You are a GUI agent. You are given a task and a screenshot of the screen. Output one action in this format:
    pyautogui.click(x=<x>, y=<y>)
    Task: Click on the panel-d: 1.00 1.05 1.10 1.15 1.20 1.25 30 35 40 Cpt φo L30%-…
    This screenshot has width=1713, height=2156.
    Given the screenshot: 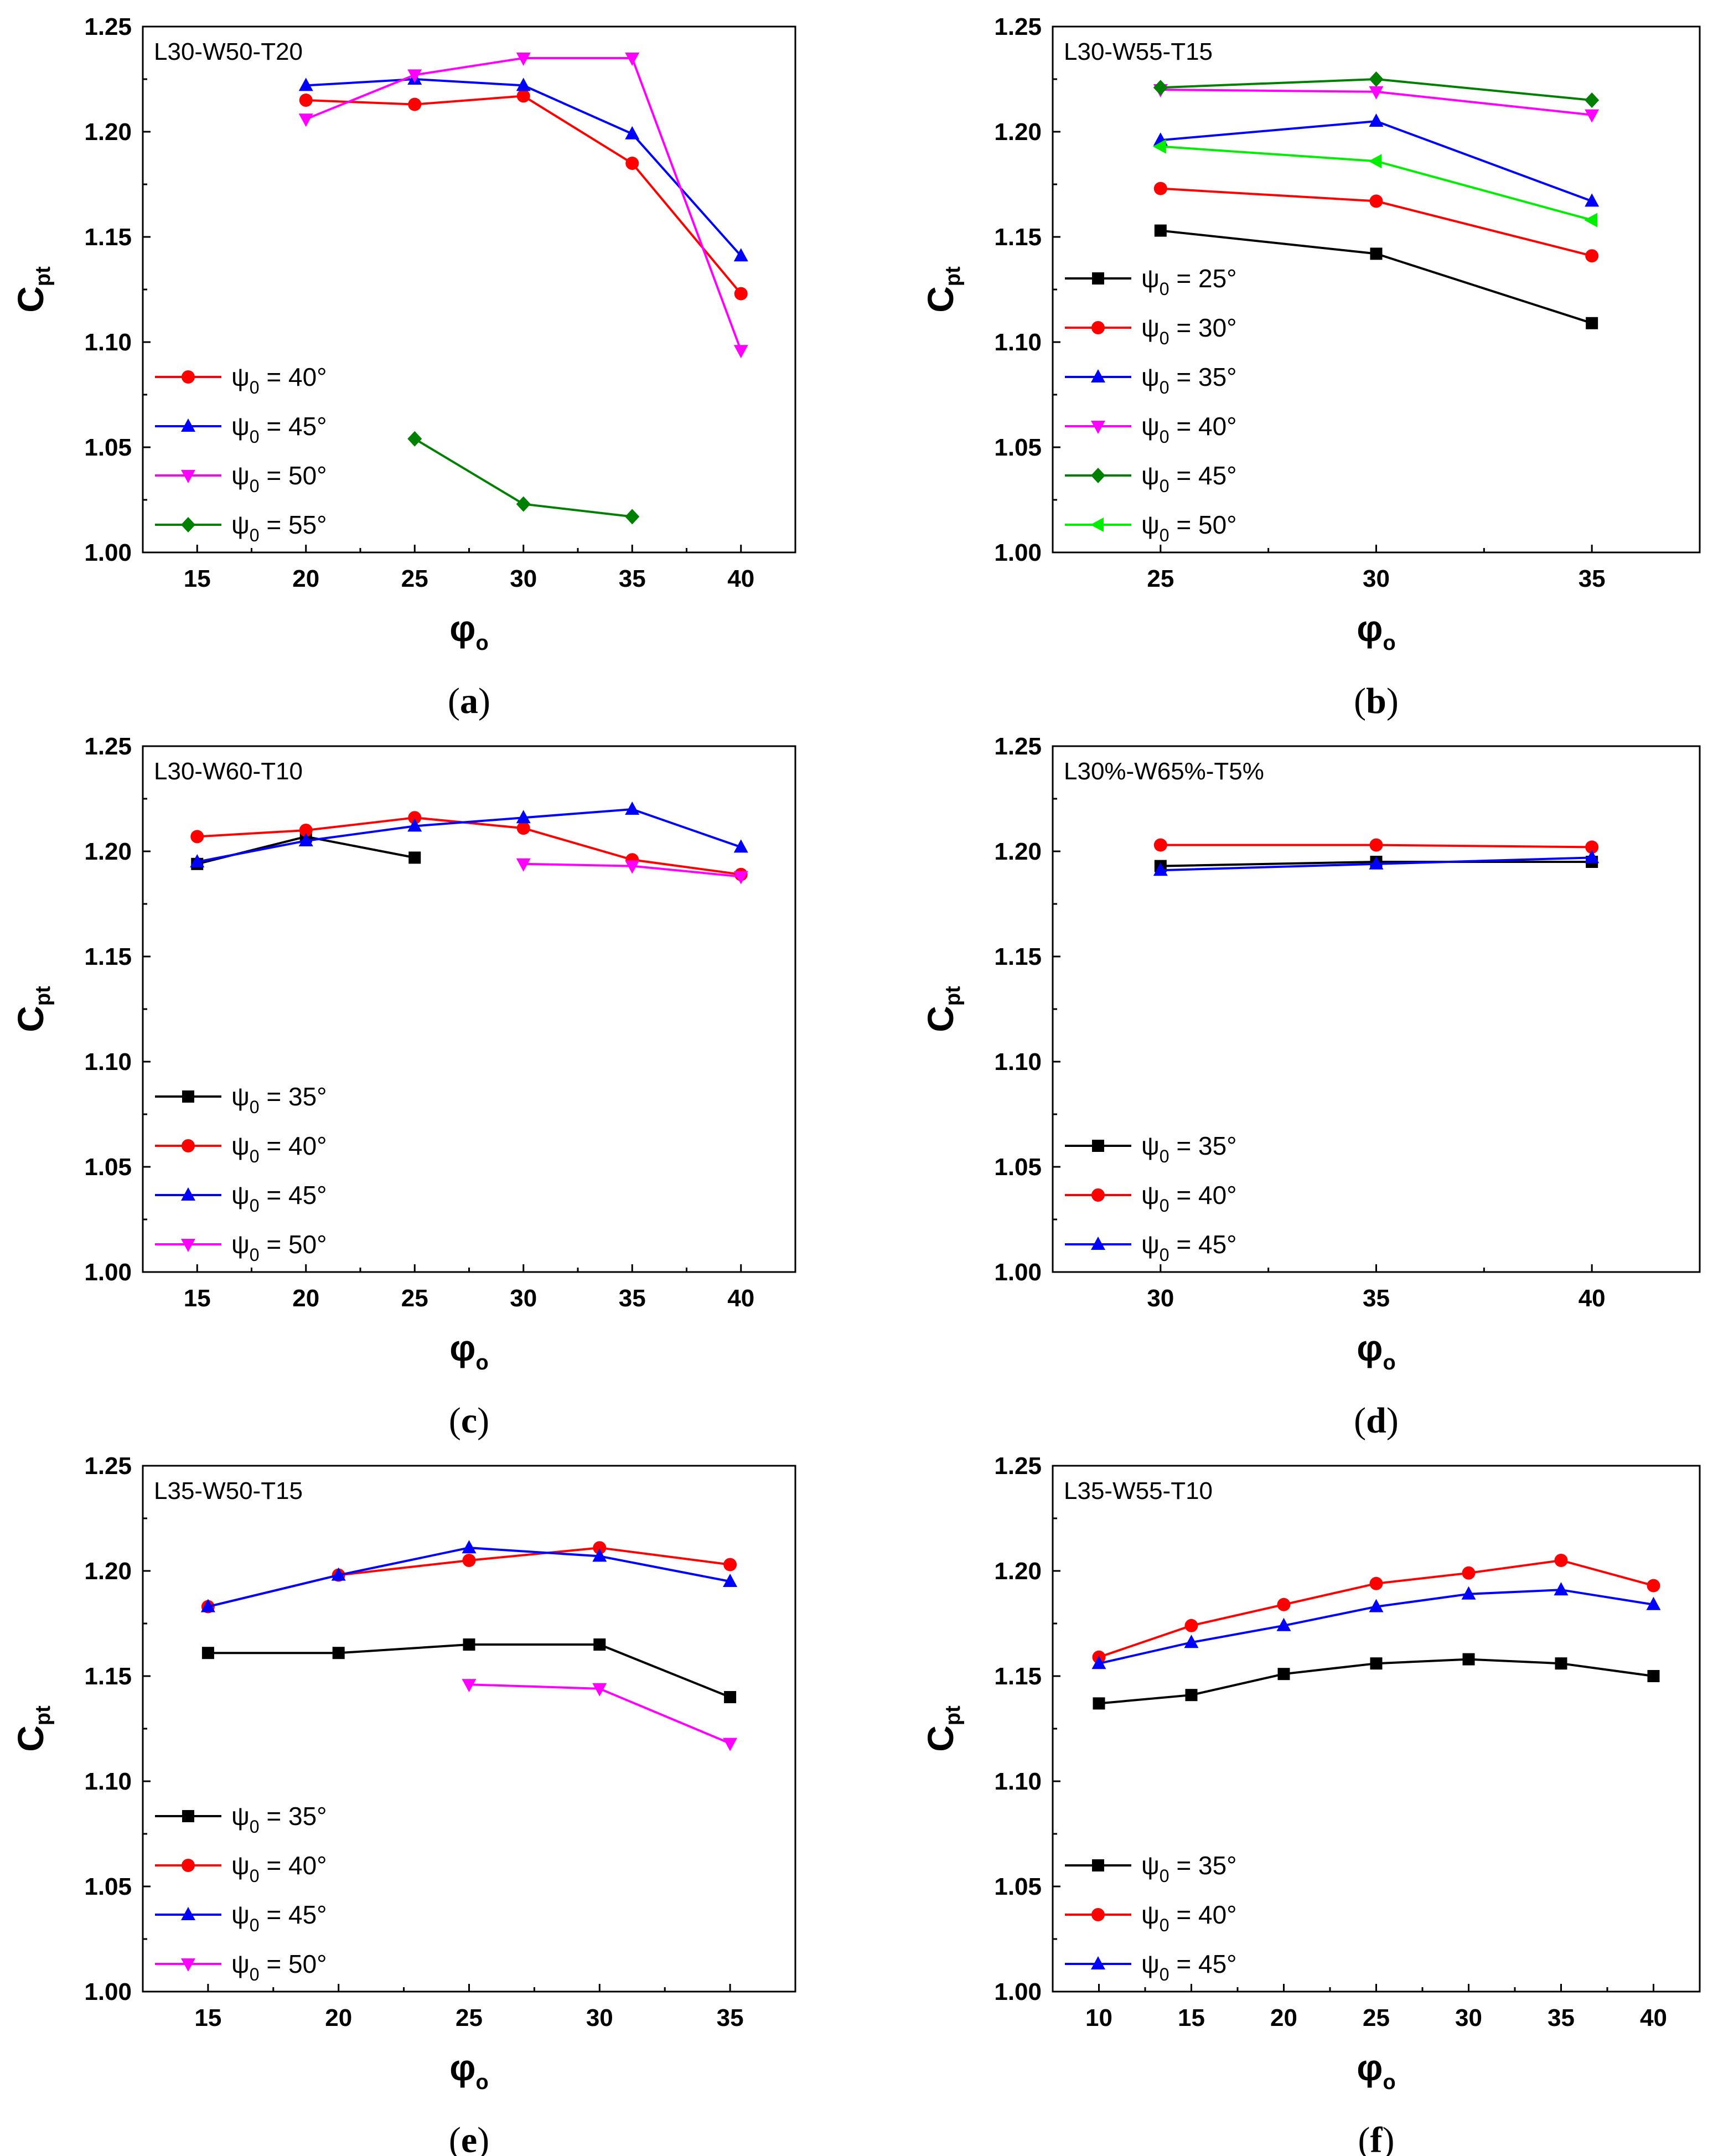 What is the action you would take?
    pyautogui.click(x=1310, y=1087)
    